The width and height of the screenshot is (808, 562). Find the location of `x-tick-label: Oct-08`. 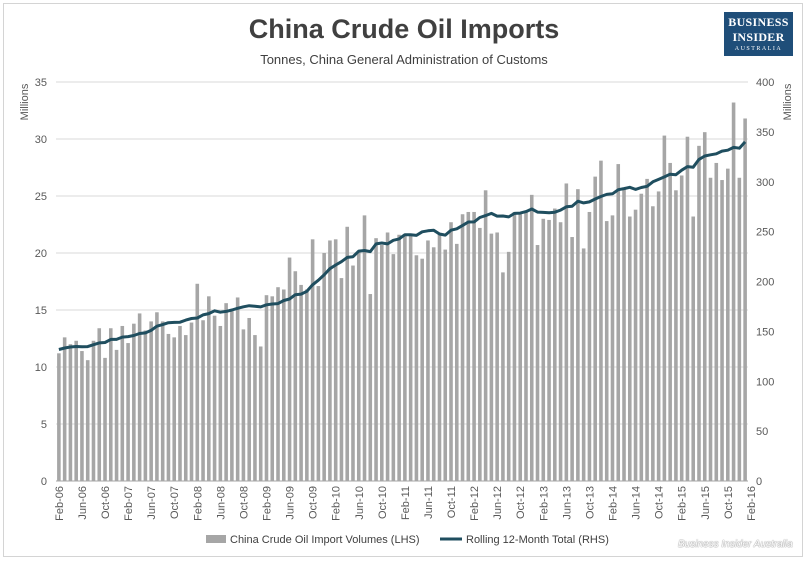

x-tick-label: Oct-08 is located at coordinates (244, 502).